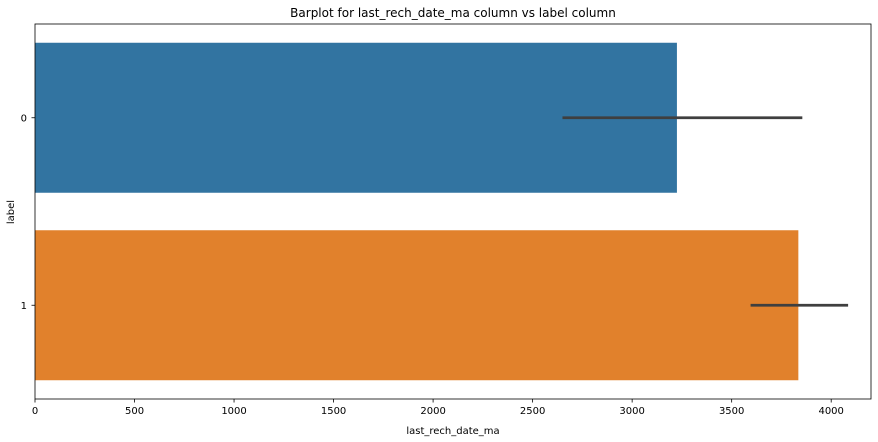  What do you see at coordinates (830, 411) in the screenshot?
I see `x-tick-label: 4000` at bounding box center [830, 411].